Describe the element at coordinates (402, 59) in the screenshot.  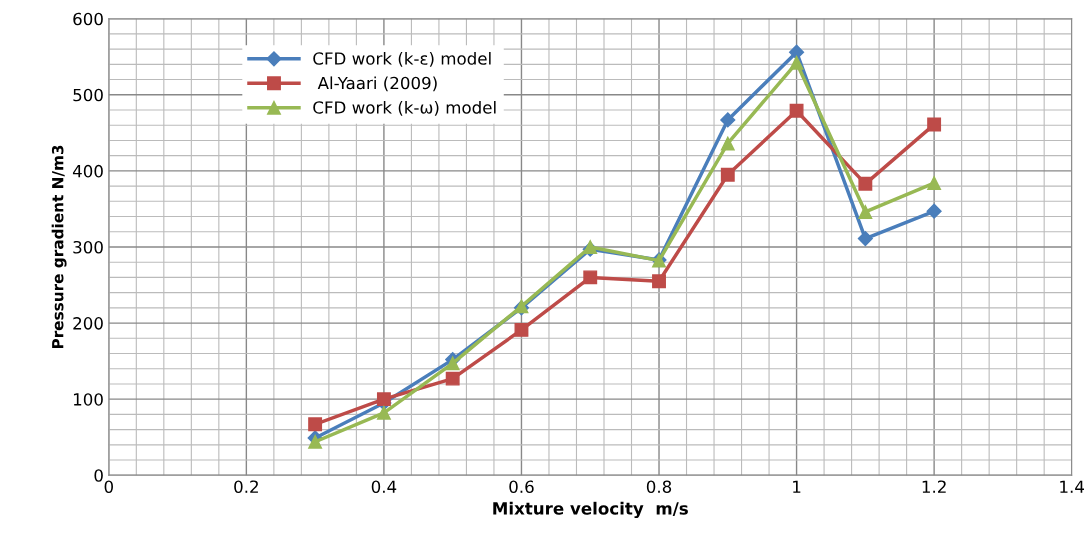
I see `legend-label: CFD work (k-ε) model` at that location.